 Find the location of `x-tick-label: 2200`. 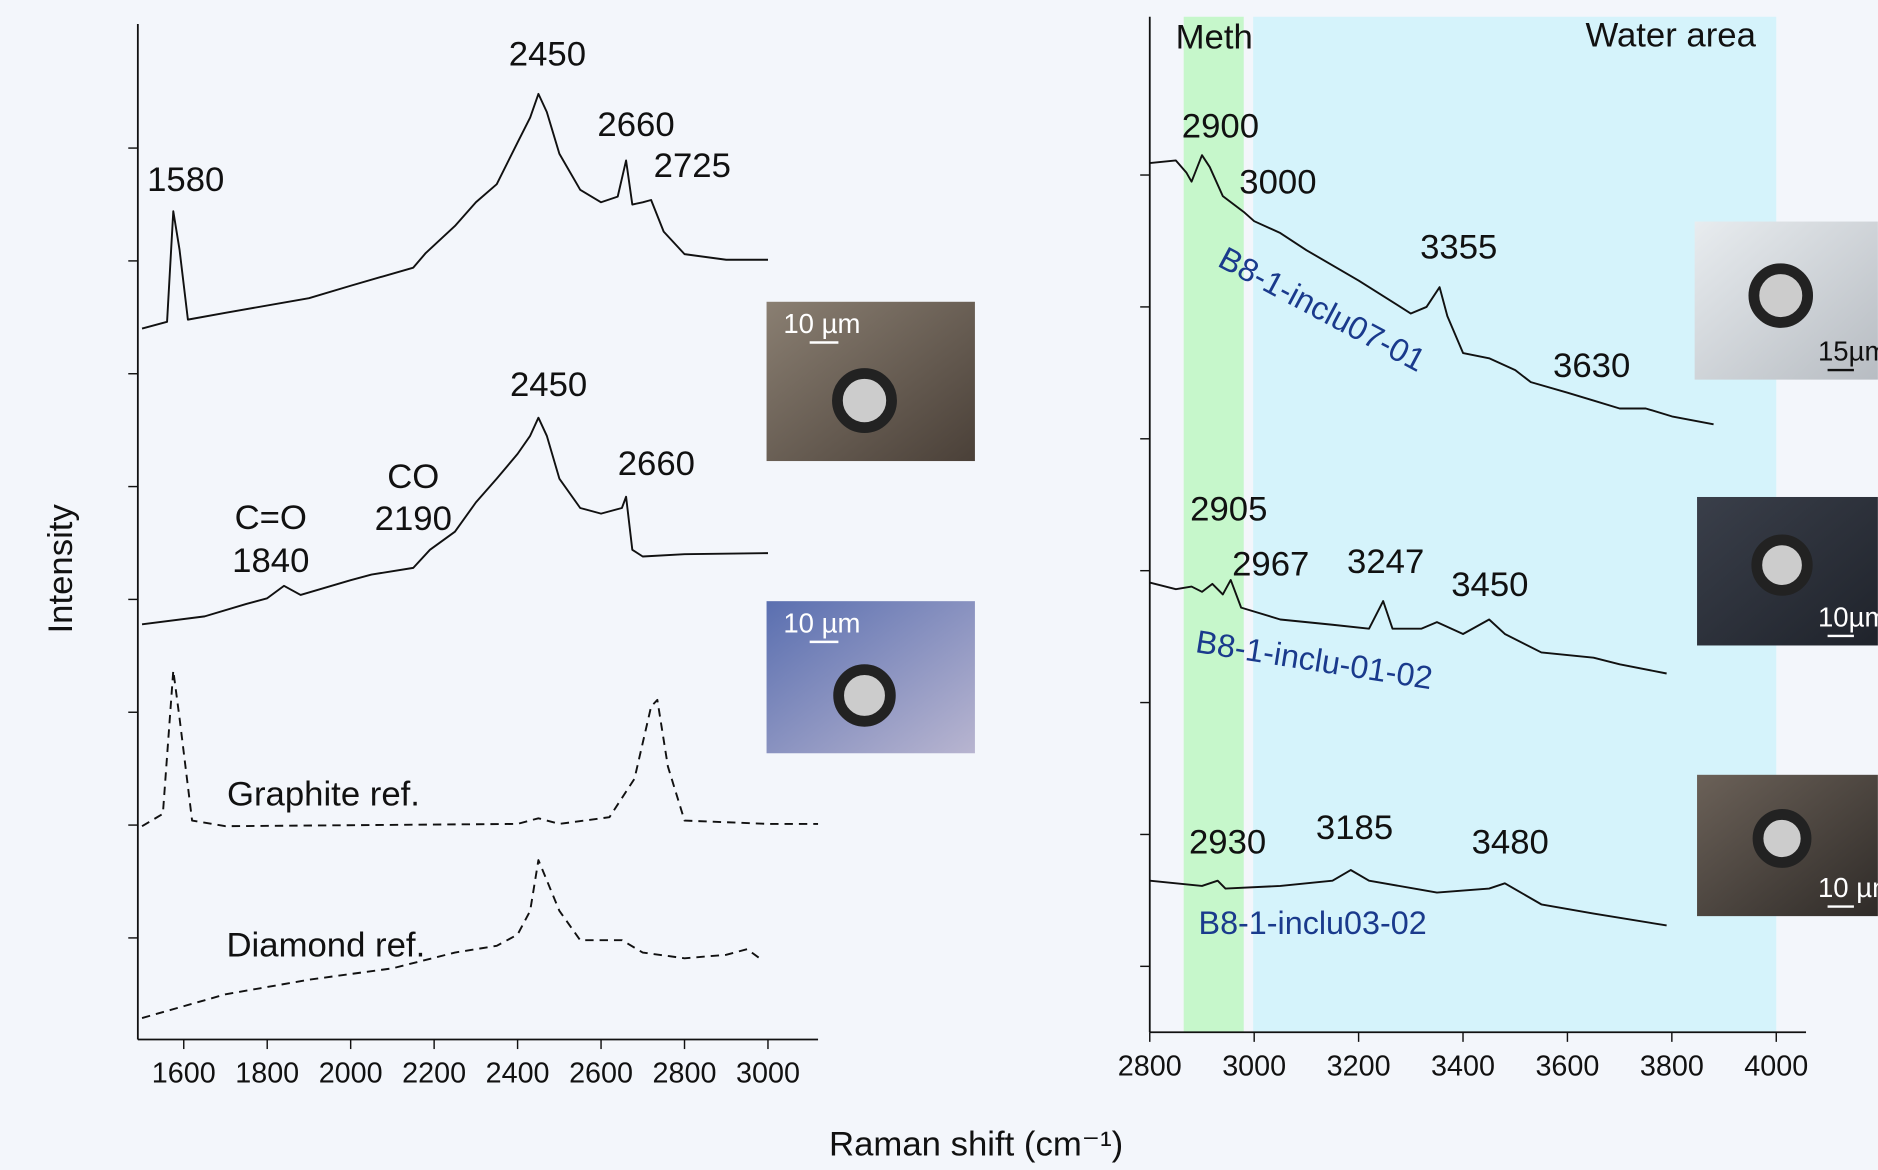

x-tick-label: 2200 is located at coordinates (434, 1074).